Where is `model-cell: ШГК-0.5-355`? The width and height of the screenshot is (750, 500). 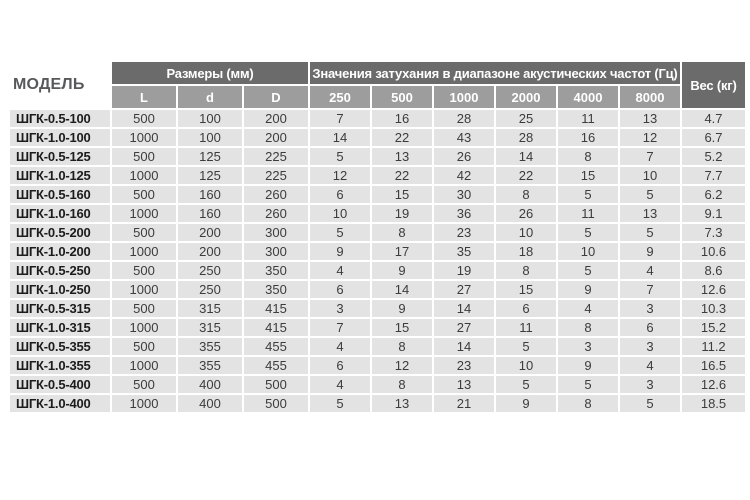 model-cell: ШГК-0.5-355 is located at coordinates (60, 346).